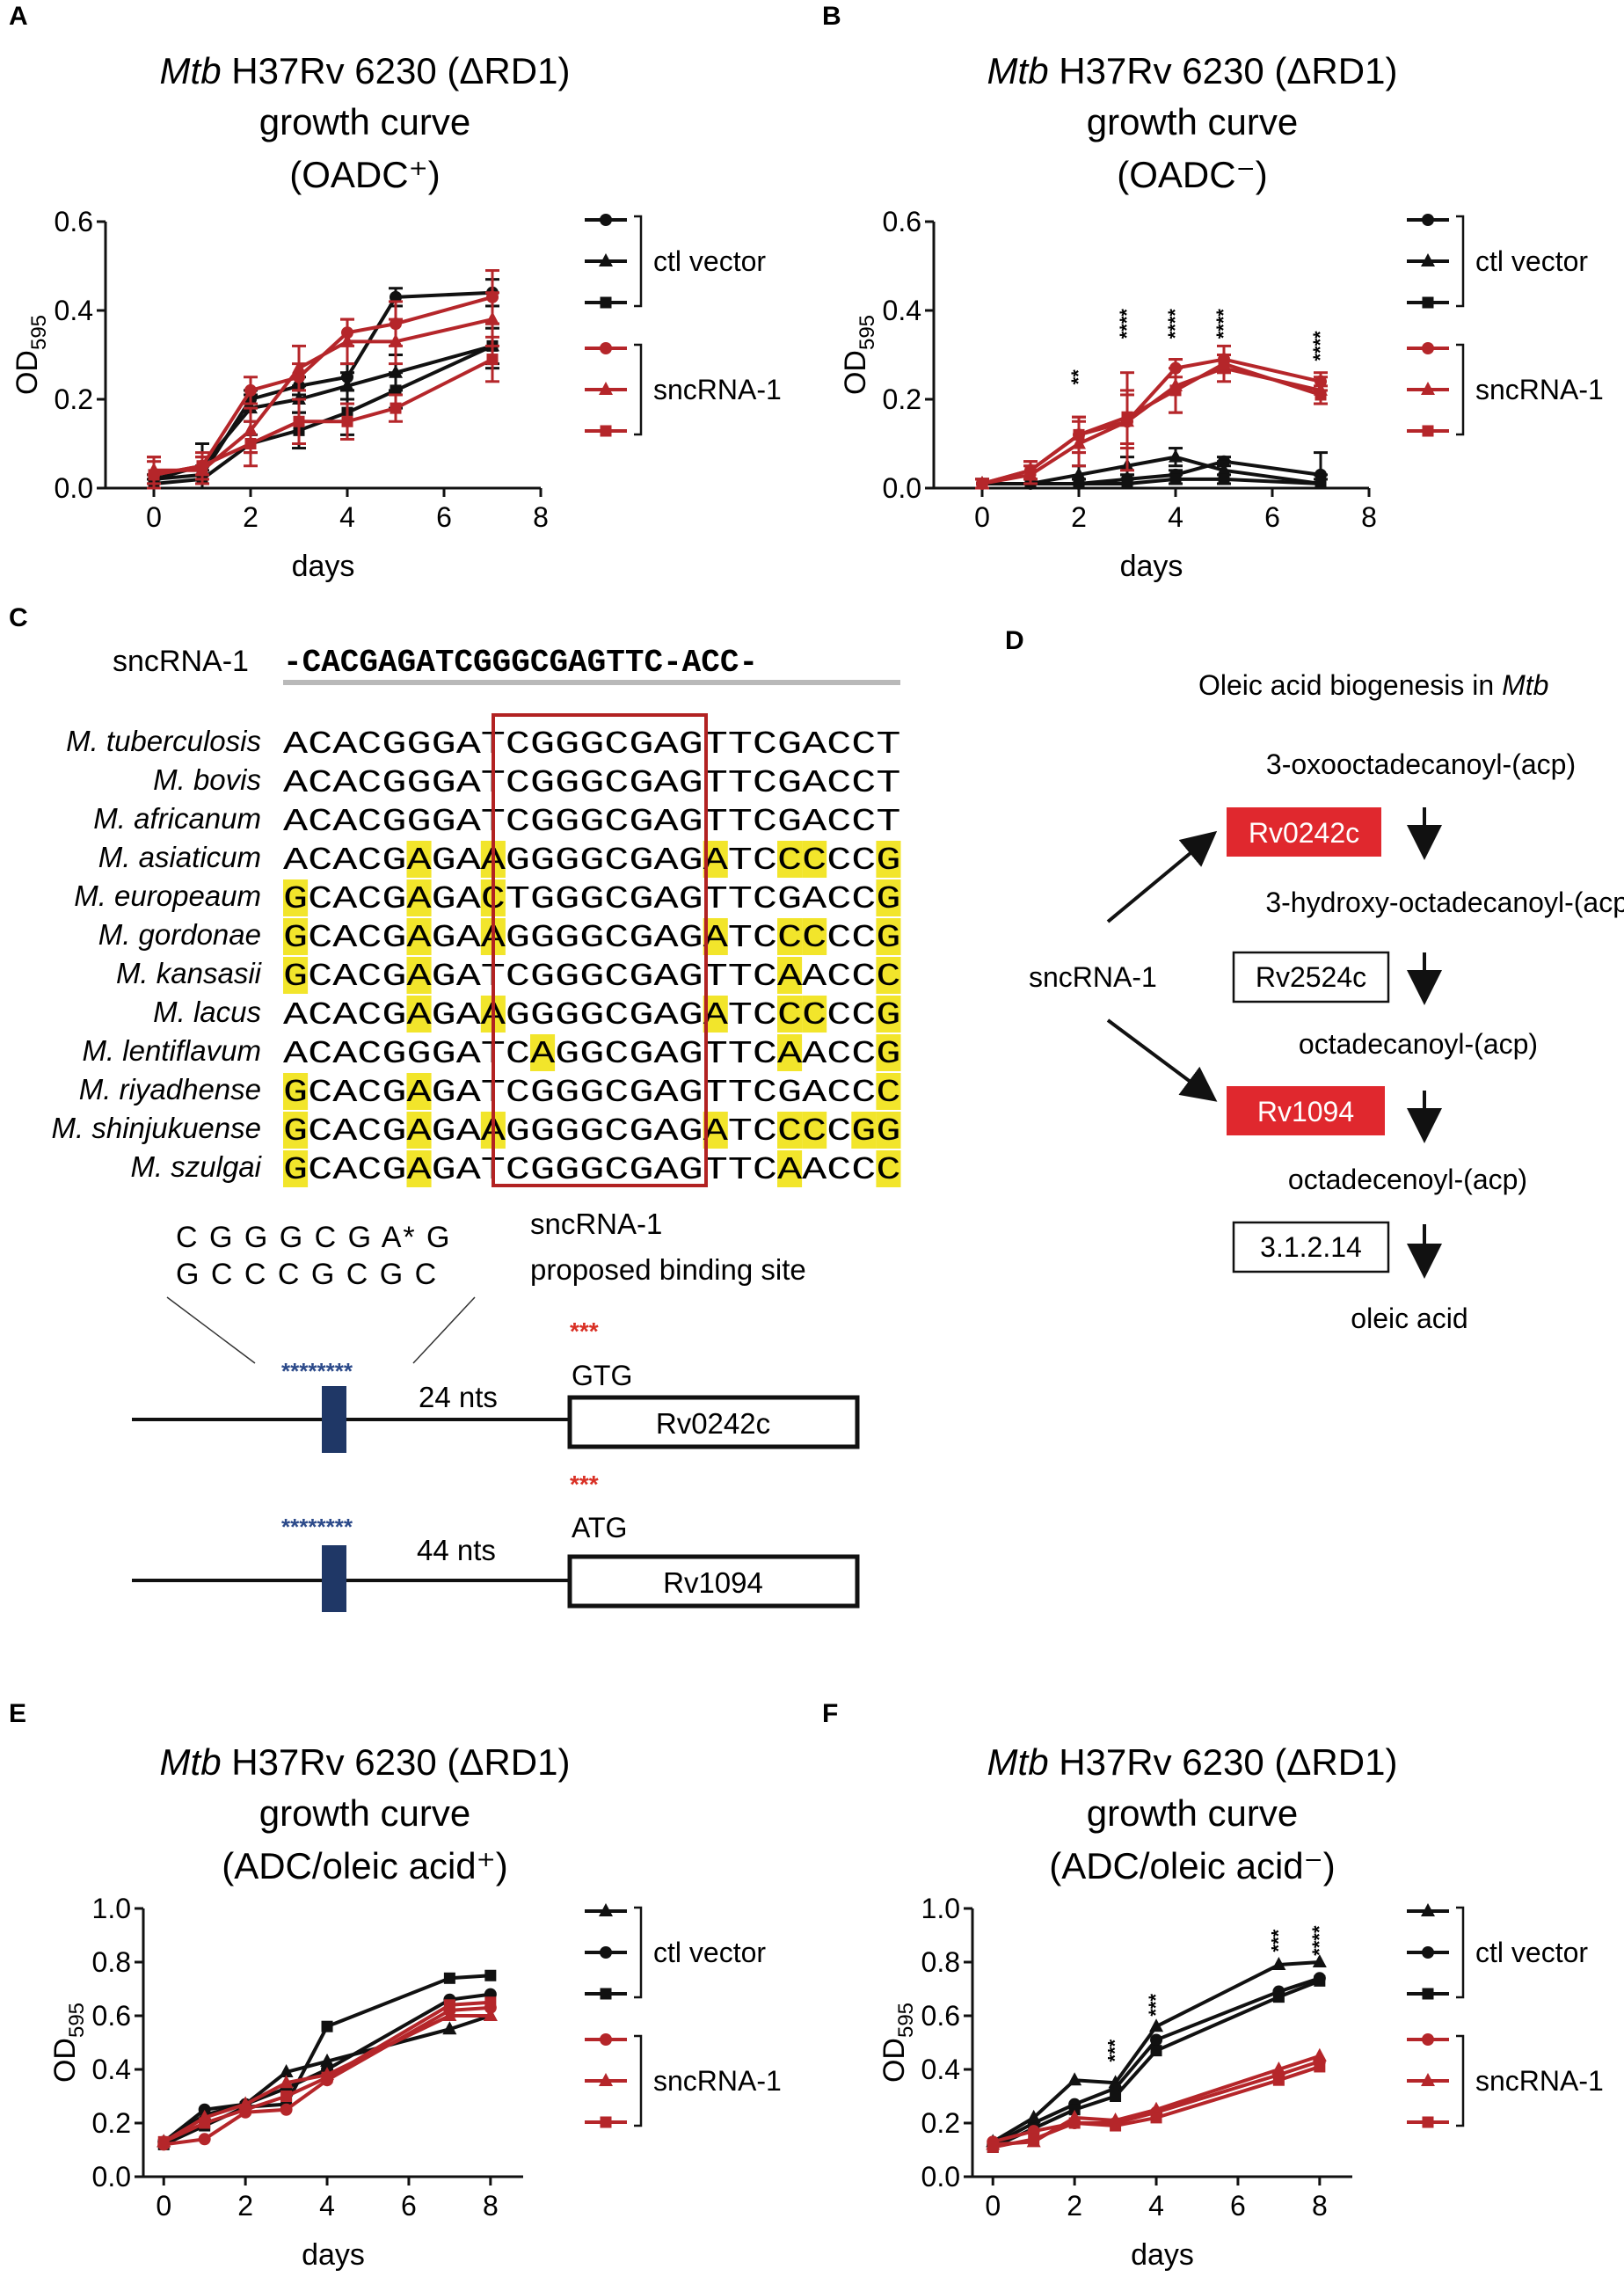 The height and width of the screenshot is (2284, 1624). Describe the element at coordinates (397, 70) in the screenshot. I see `chart-title-strain: H37Rv 6230 (ΔRD1)` at that location.